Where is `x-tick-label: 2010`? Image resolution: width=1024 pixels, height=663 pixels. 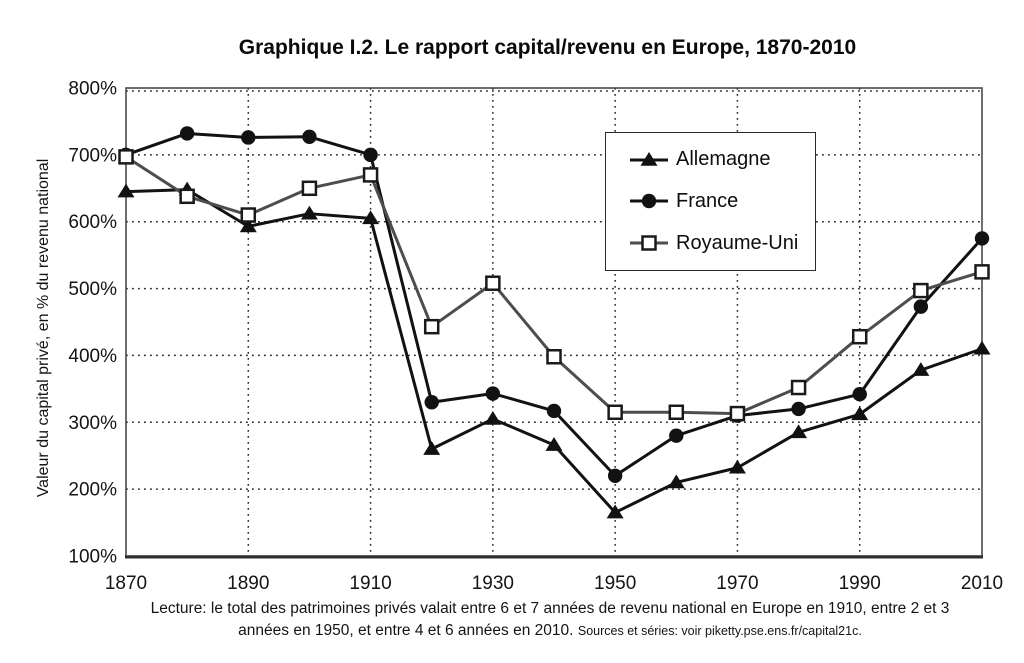 x-tick-label: 2010 is located at coordinates (982, 583).